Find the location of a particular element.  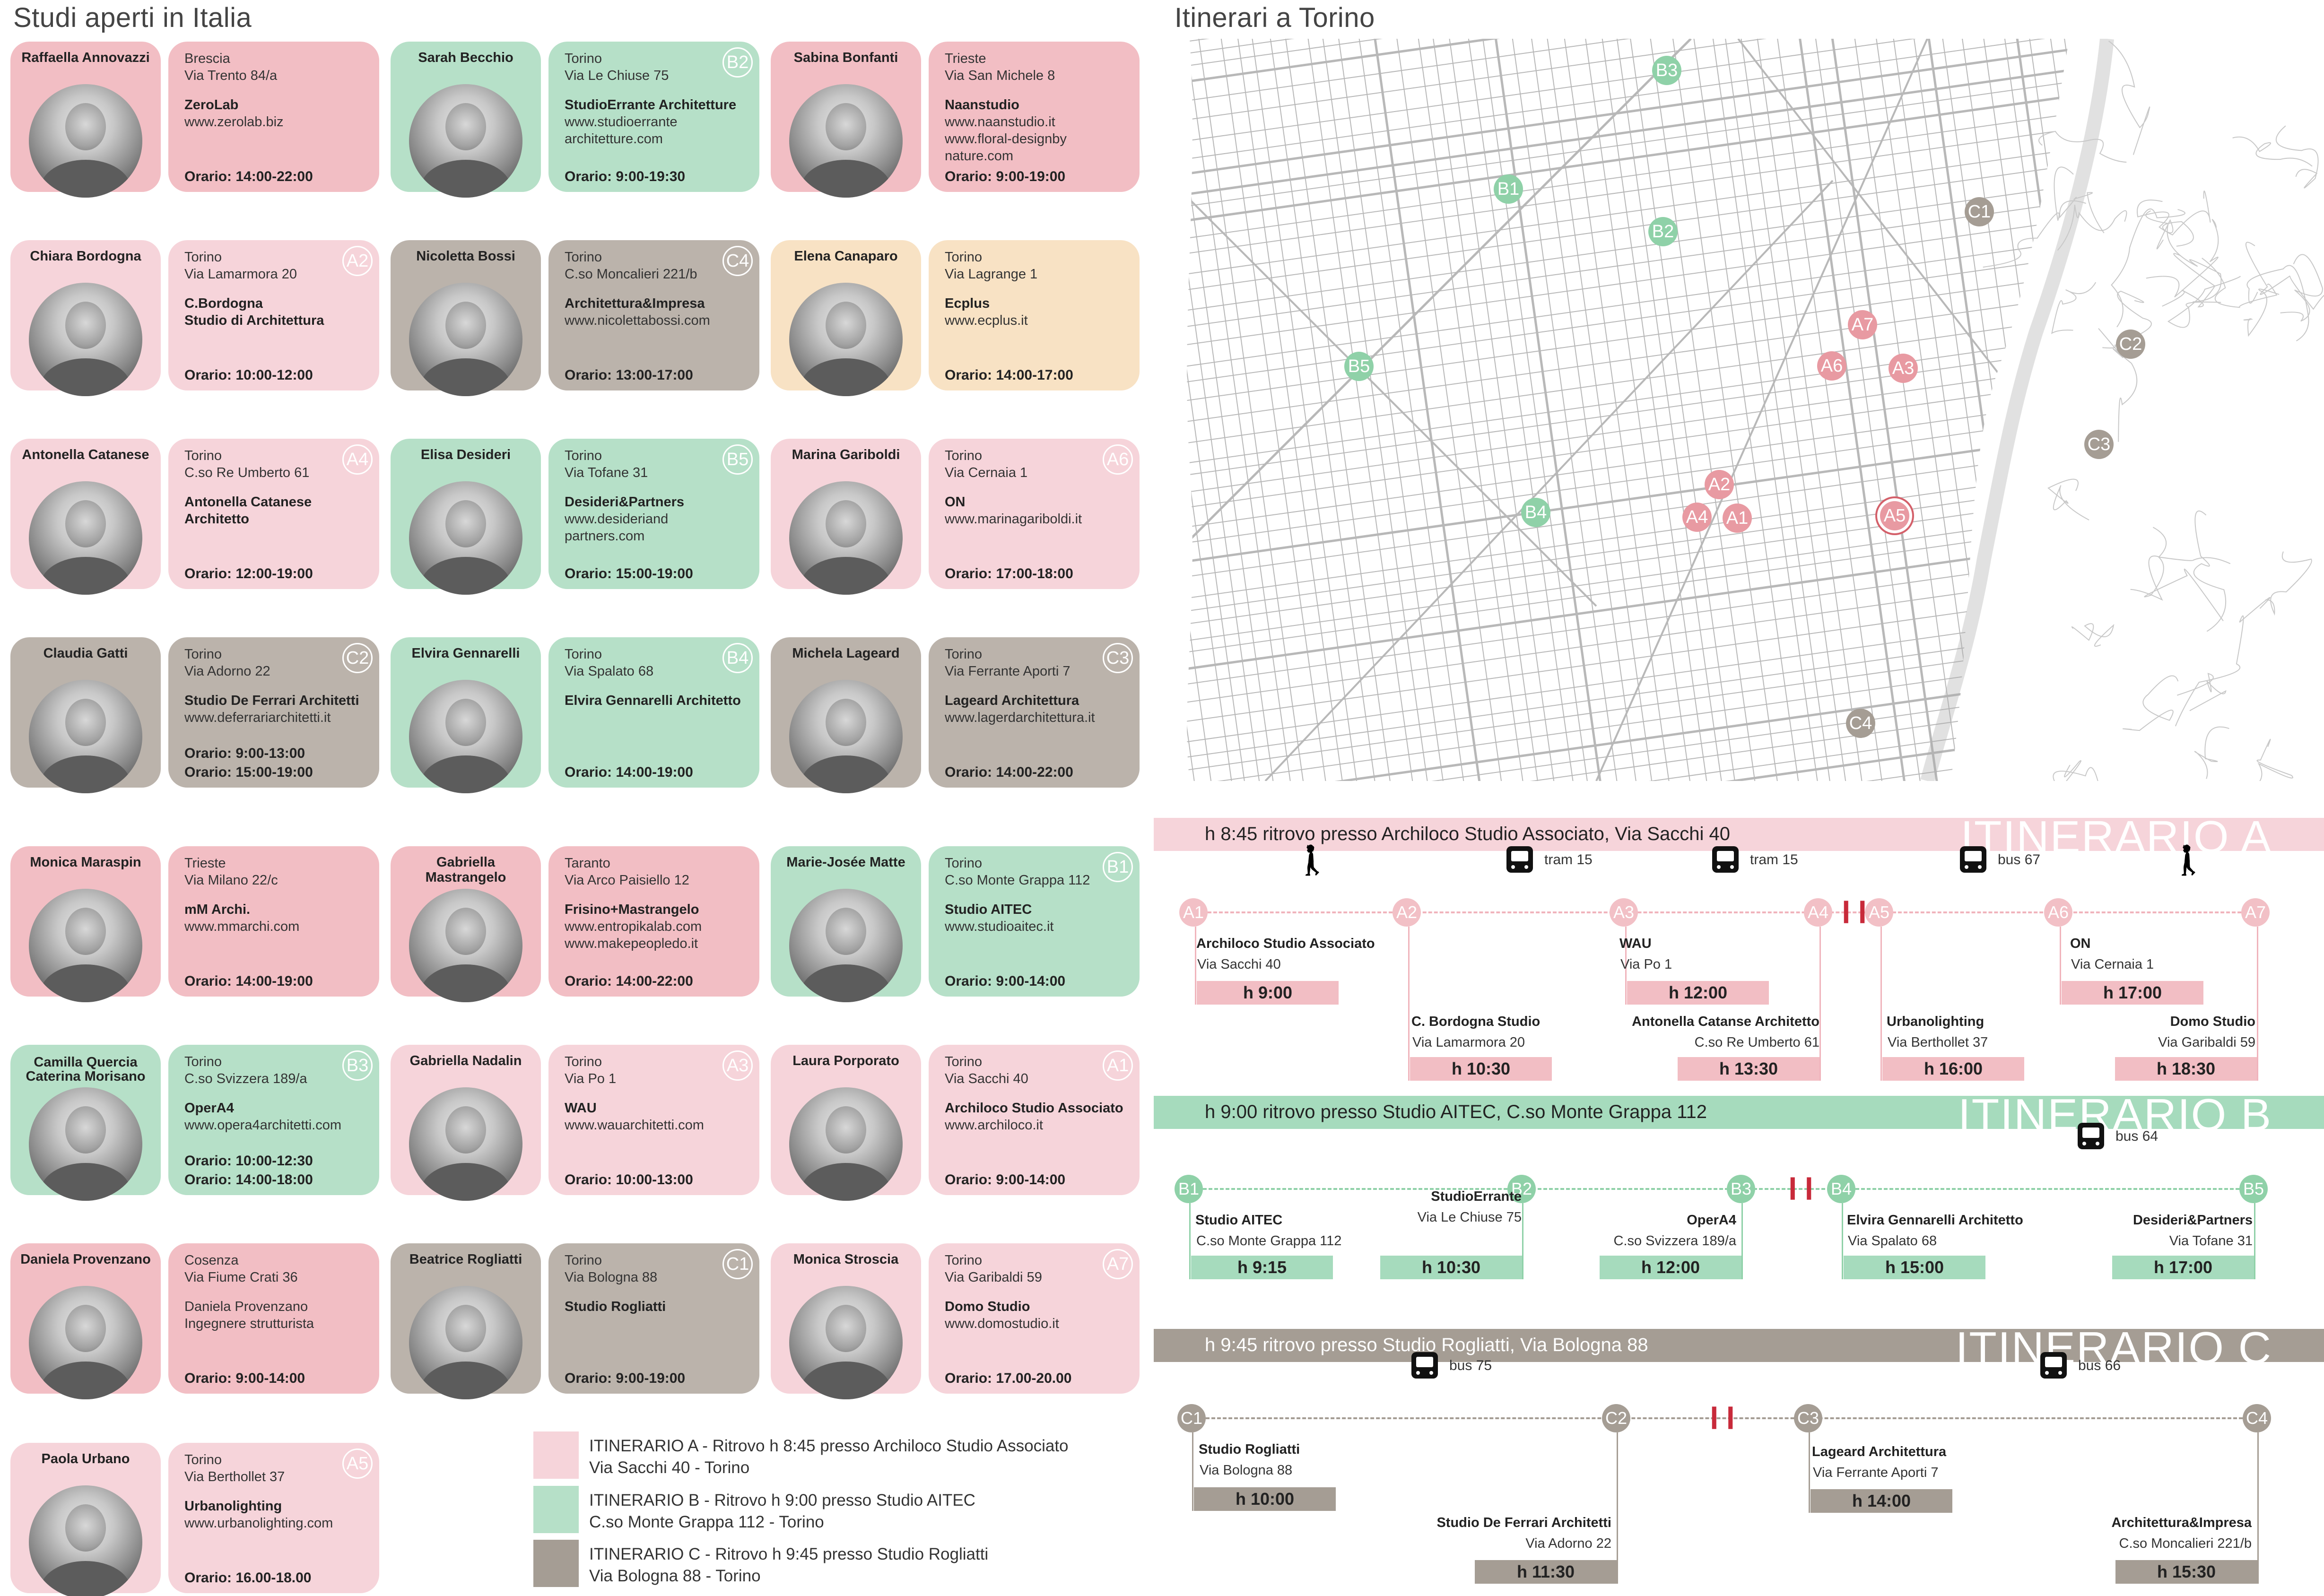

person-card: Antonella Catanese is located at coordinates (85, 517).